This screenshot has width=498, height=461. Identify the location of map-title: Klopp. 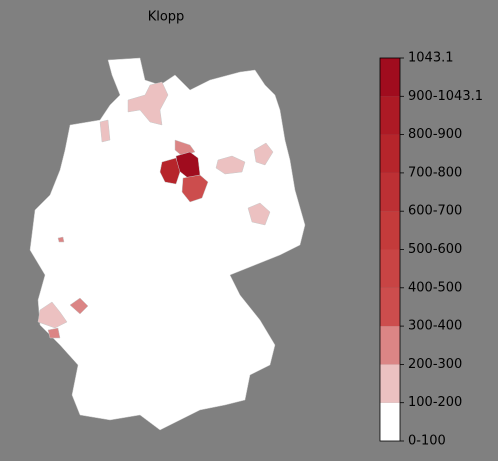
(166, 17).